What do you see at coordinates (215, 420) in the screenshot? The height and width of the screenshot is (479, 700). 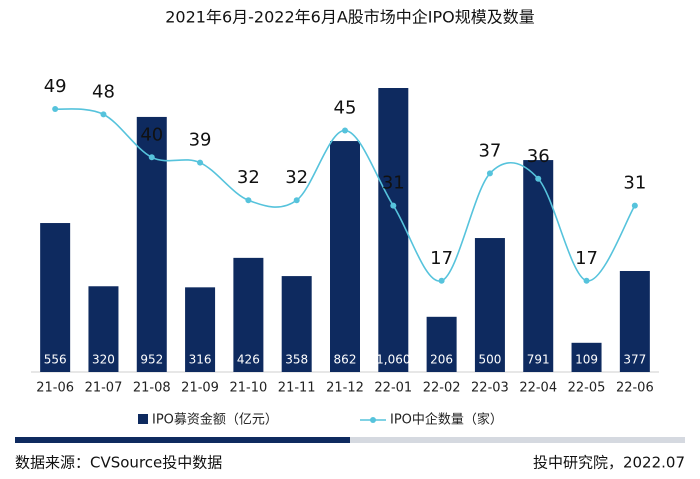 I see `legend-label: IPO募资金额（亿元）` at bounding box center [215, 420].